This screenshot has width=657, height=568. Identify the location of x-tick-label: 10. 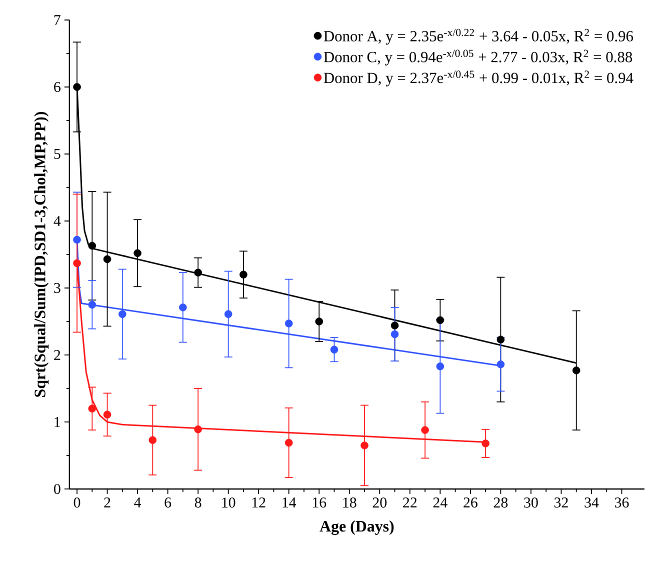
(229, 503).